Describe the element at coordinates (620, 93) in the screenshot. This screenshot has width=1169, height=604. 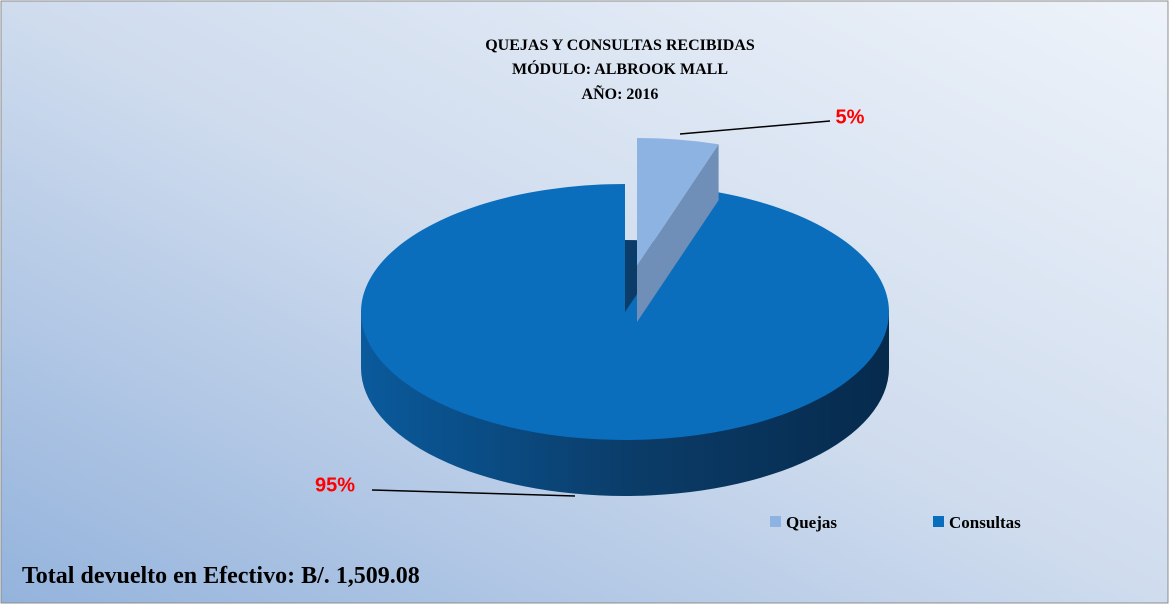
I see `chart-title: AÑO: 2016` at that location.